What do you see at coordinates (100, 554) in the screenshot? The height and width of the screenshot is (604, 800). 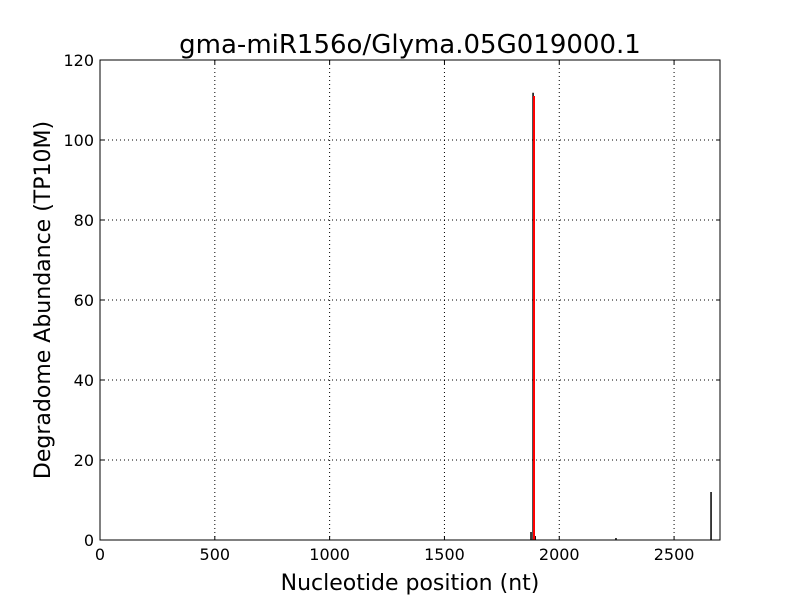 I see `x-tick-label: 0` at bounding box center [100, 554].